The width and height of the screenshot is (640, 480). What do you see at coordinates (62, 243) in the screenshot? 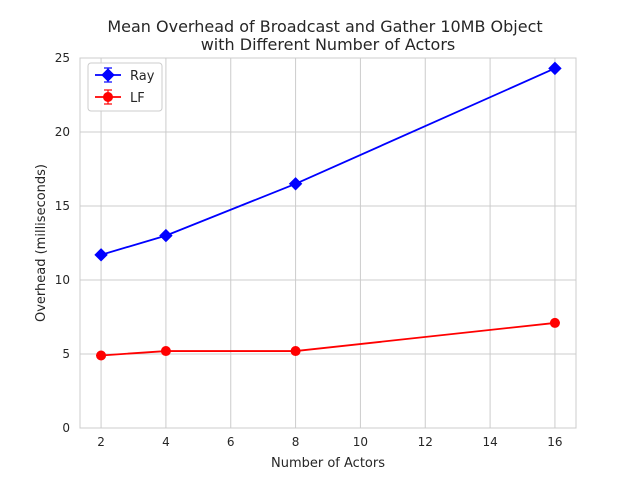
I see `y-tick-labels: 0 5 10 15 20 25` at bounding box center [62, 243].